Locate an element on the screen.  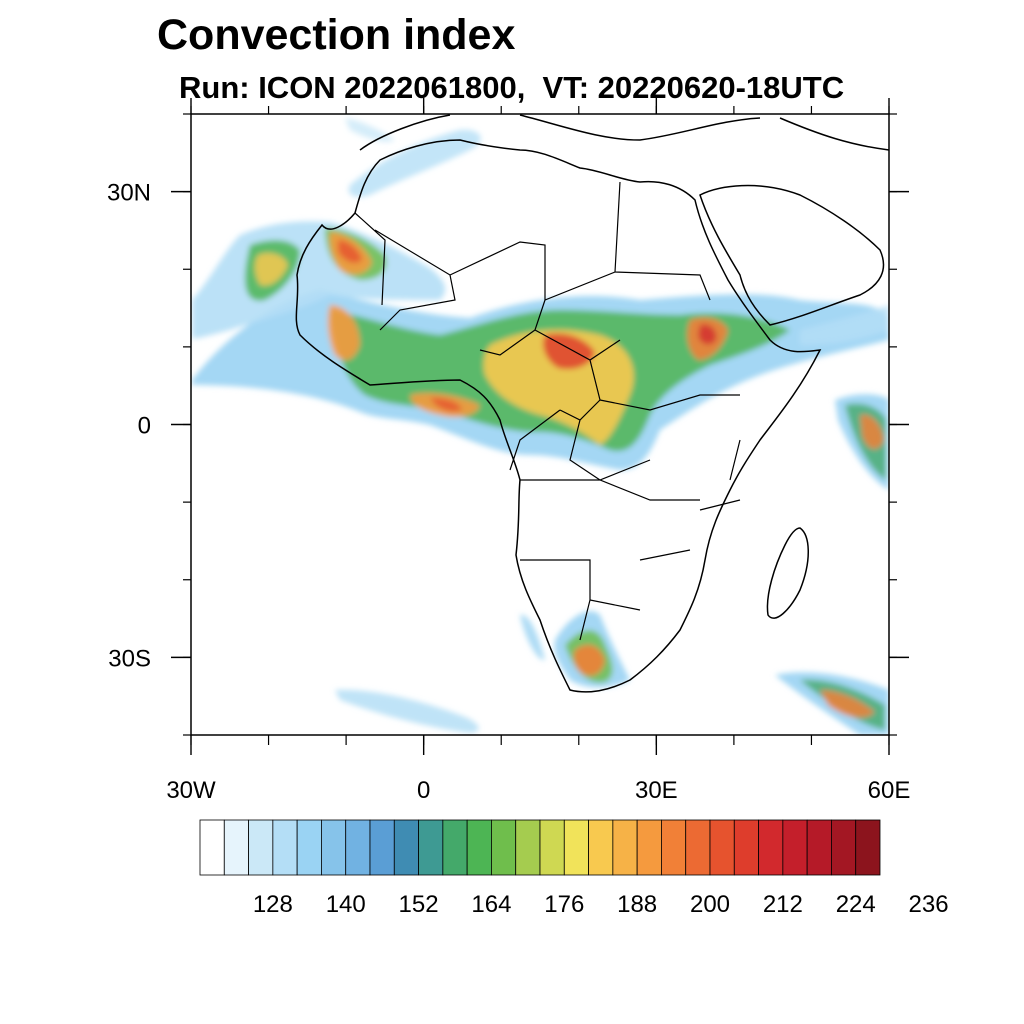
colorbar: 128 140 152 164 176 188 200 212 224 236 is located at coordinates (574, 868).